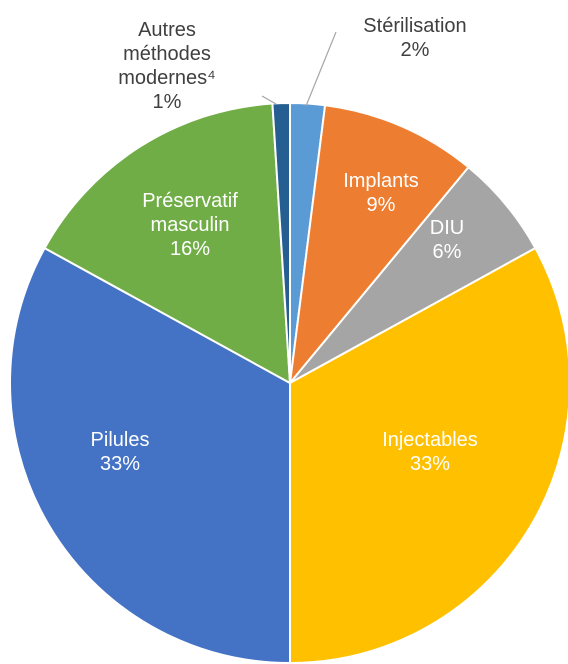  I want to click on slice-label: Pilules 33%, so click(120, 452).